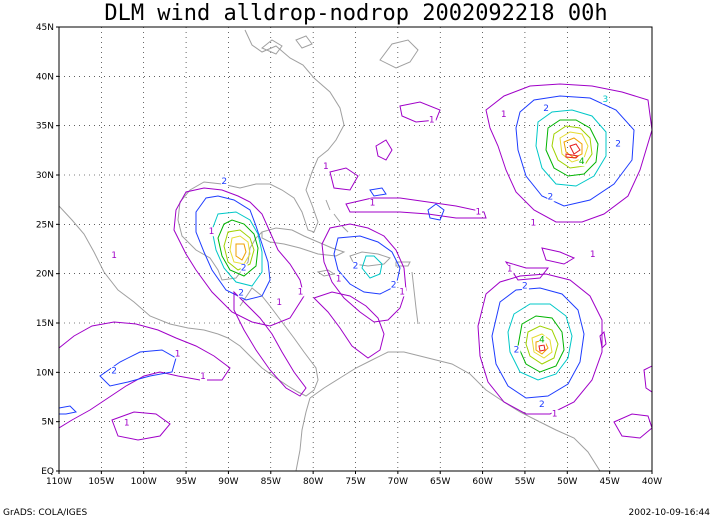  What do you see at coordinates (399, 54) in the screenshot?
I see `coastline-newfoundland` at bounding box center [399, 54].